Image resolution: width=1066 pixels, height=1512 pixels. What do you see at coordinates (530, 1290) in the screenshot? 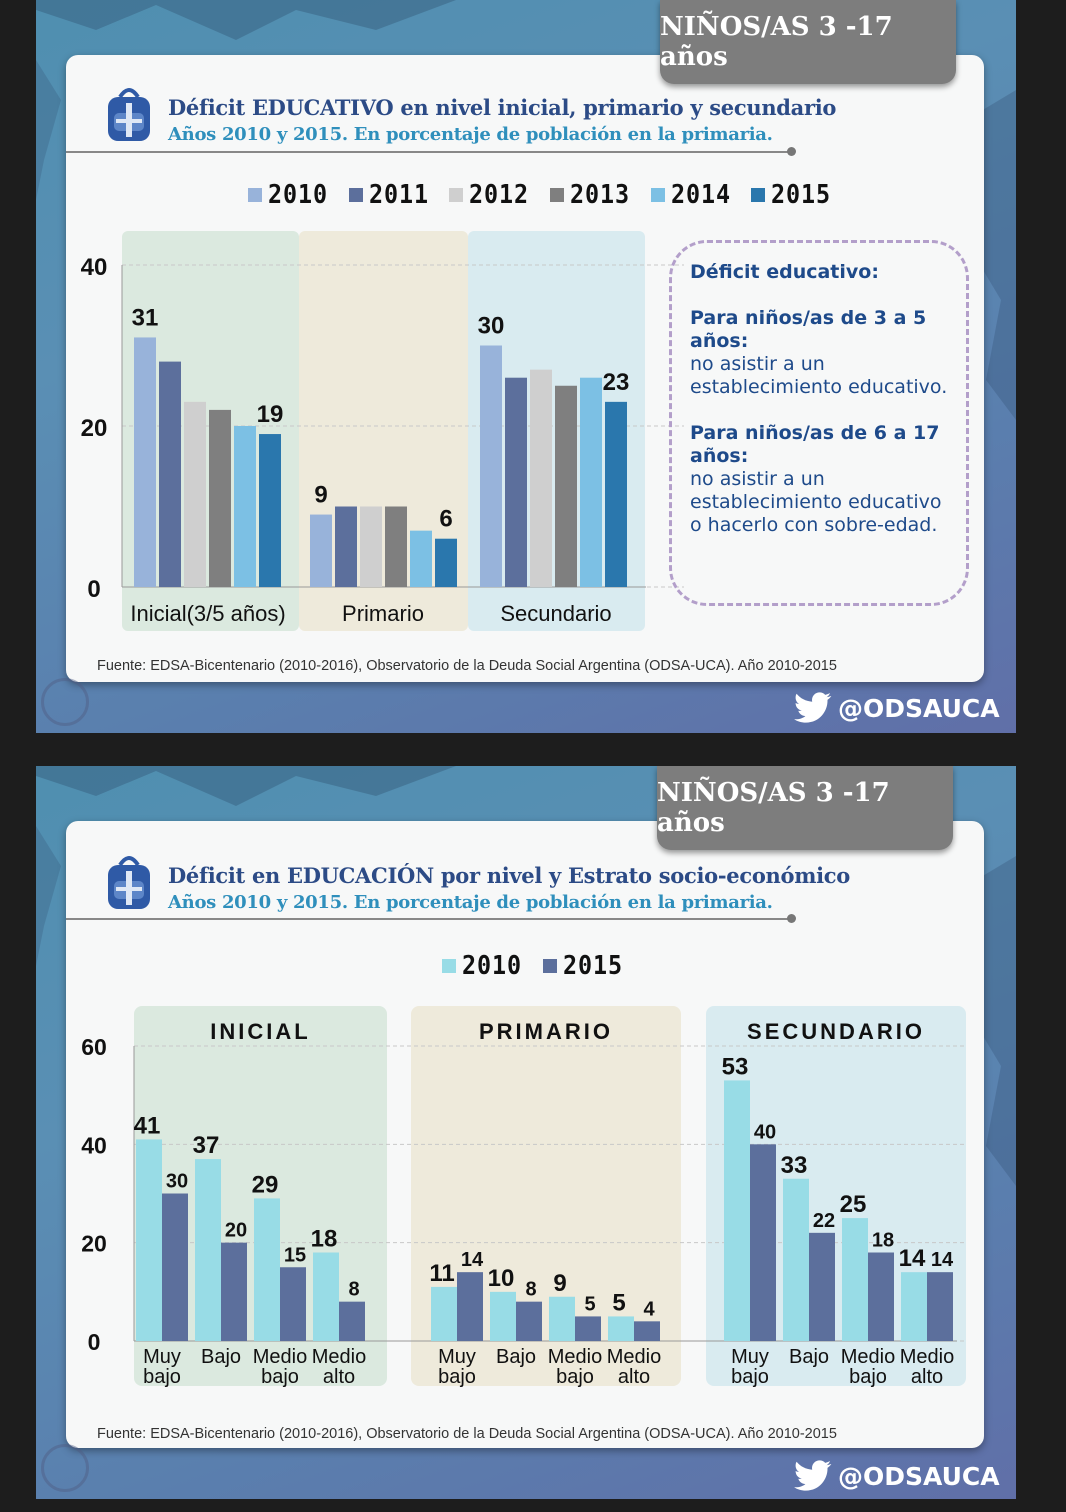
I see `data-label: 8` at bounding box center [530, 1290].